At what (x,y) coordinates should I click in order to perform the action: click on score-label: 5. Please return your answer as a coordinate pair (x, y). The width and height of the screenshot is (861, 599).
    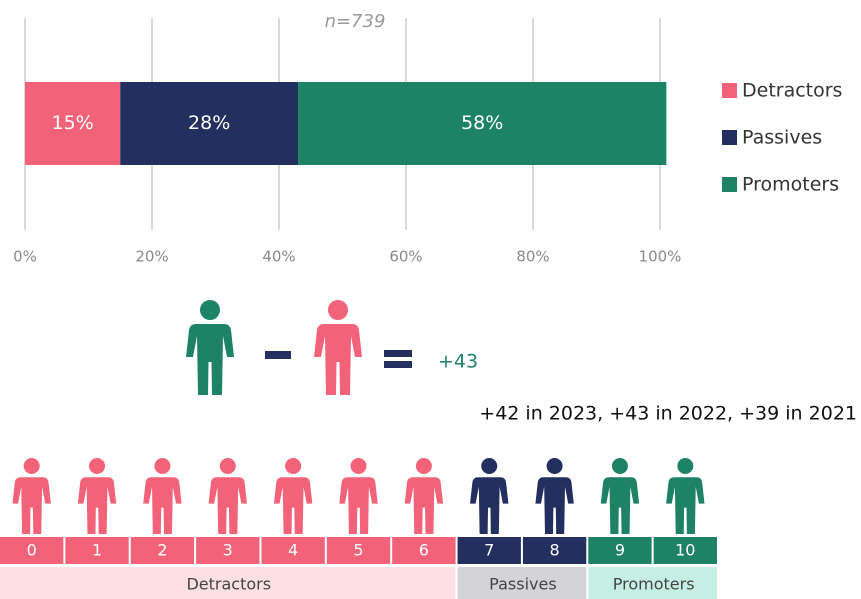
    Looking at the image, I should click on (358, 550).